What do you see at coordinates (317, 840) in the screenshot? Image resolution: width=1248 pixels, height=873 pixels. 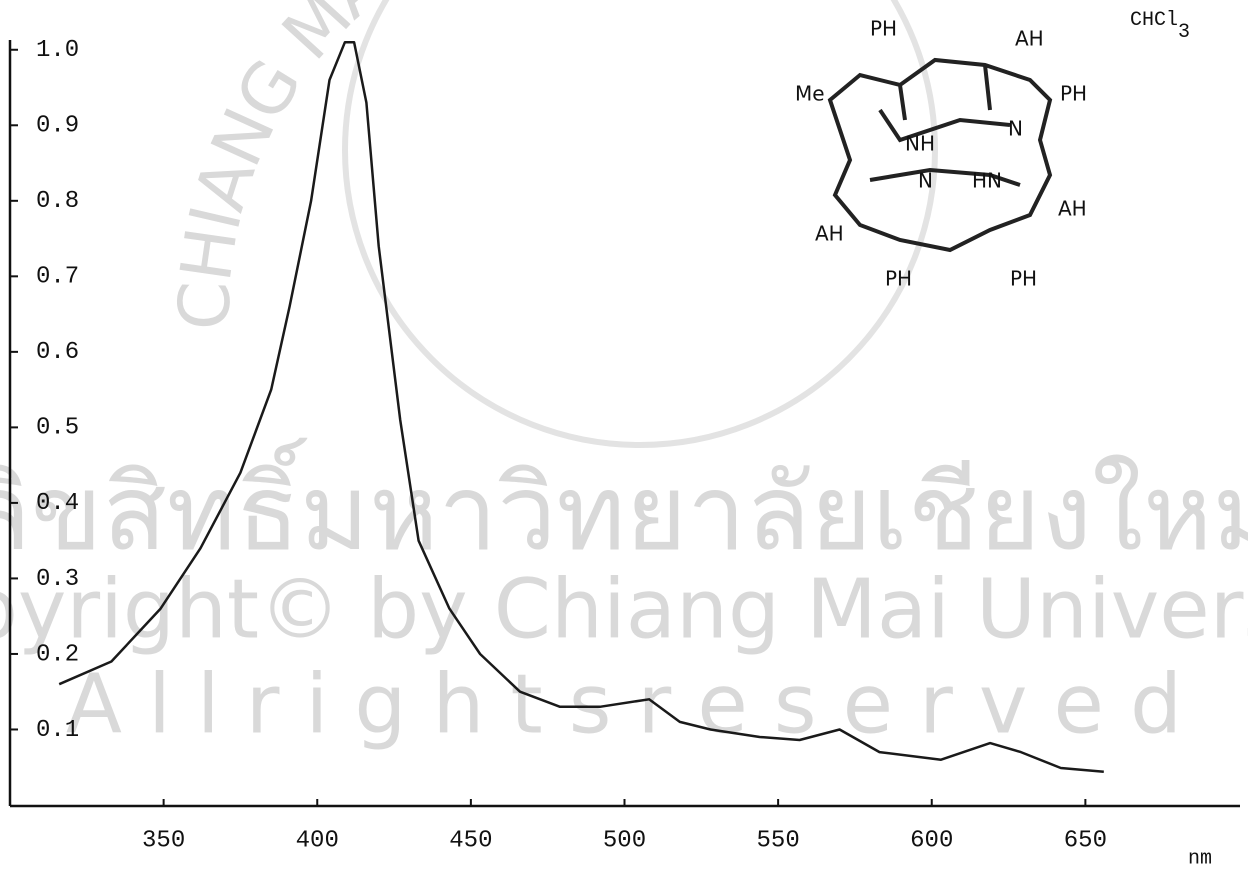 I see `x-tick-label: 400` at bounding box center [317, 840].